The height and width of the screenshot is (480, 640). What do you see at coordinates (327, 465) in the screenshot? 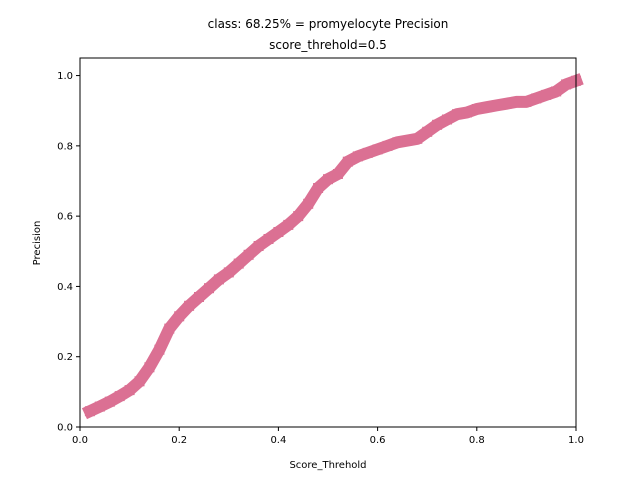
I see `x-axis-label: Score_Threhold` at bounding box center [327, 465].